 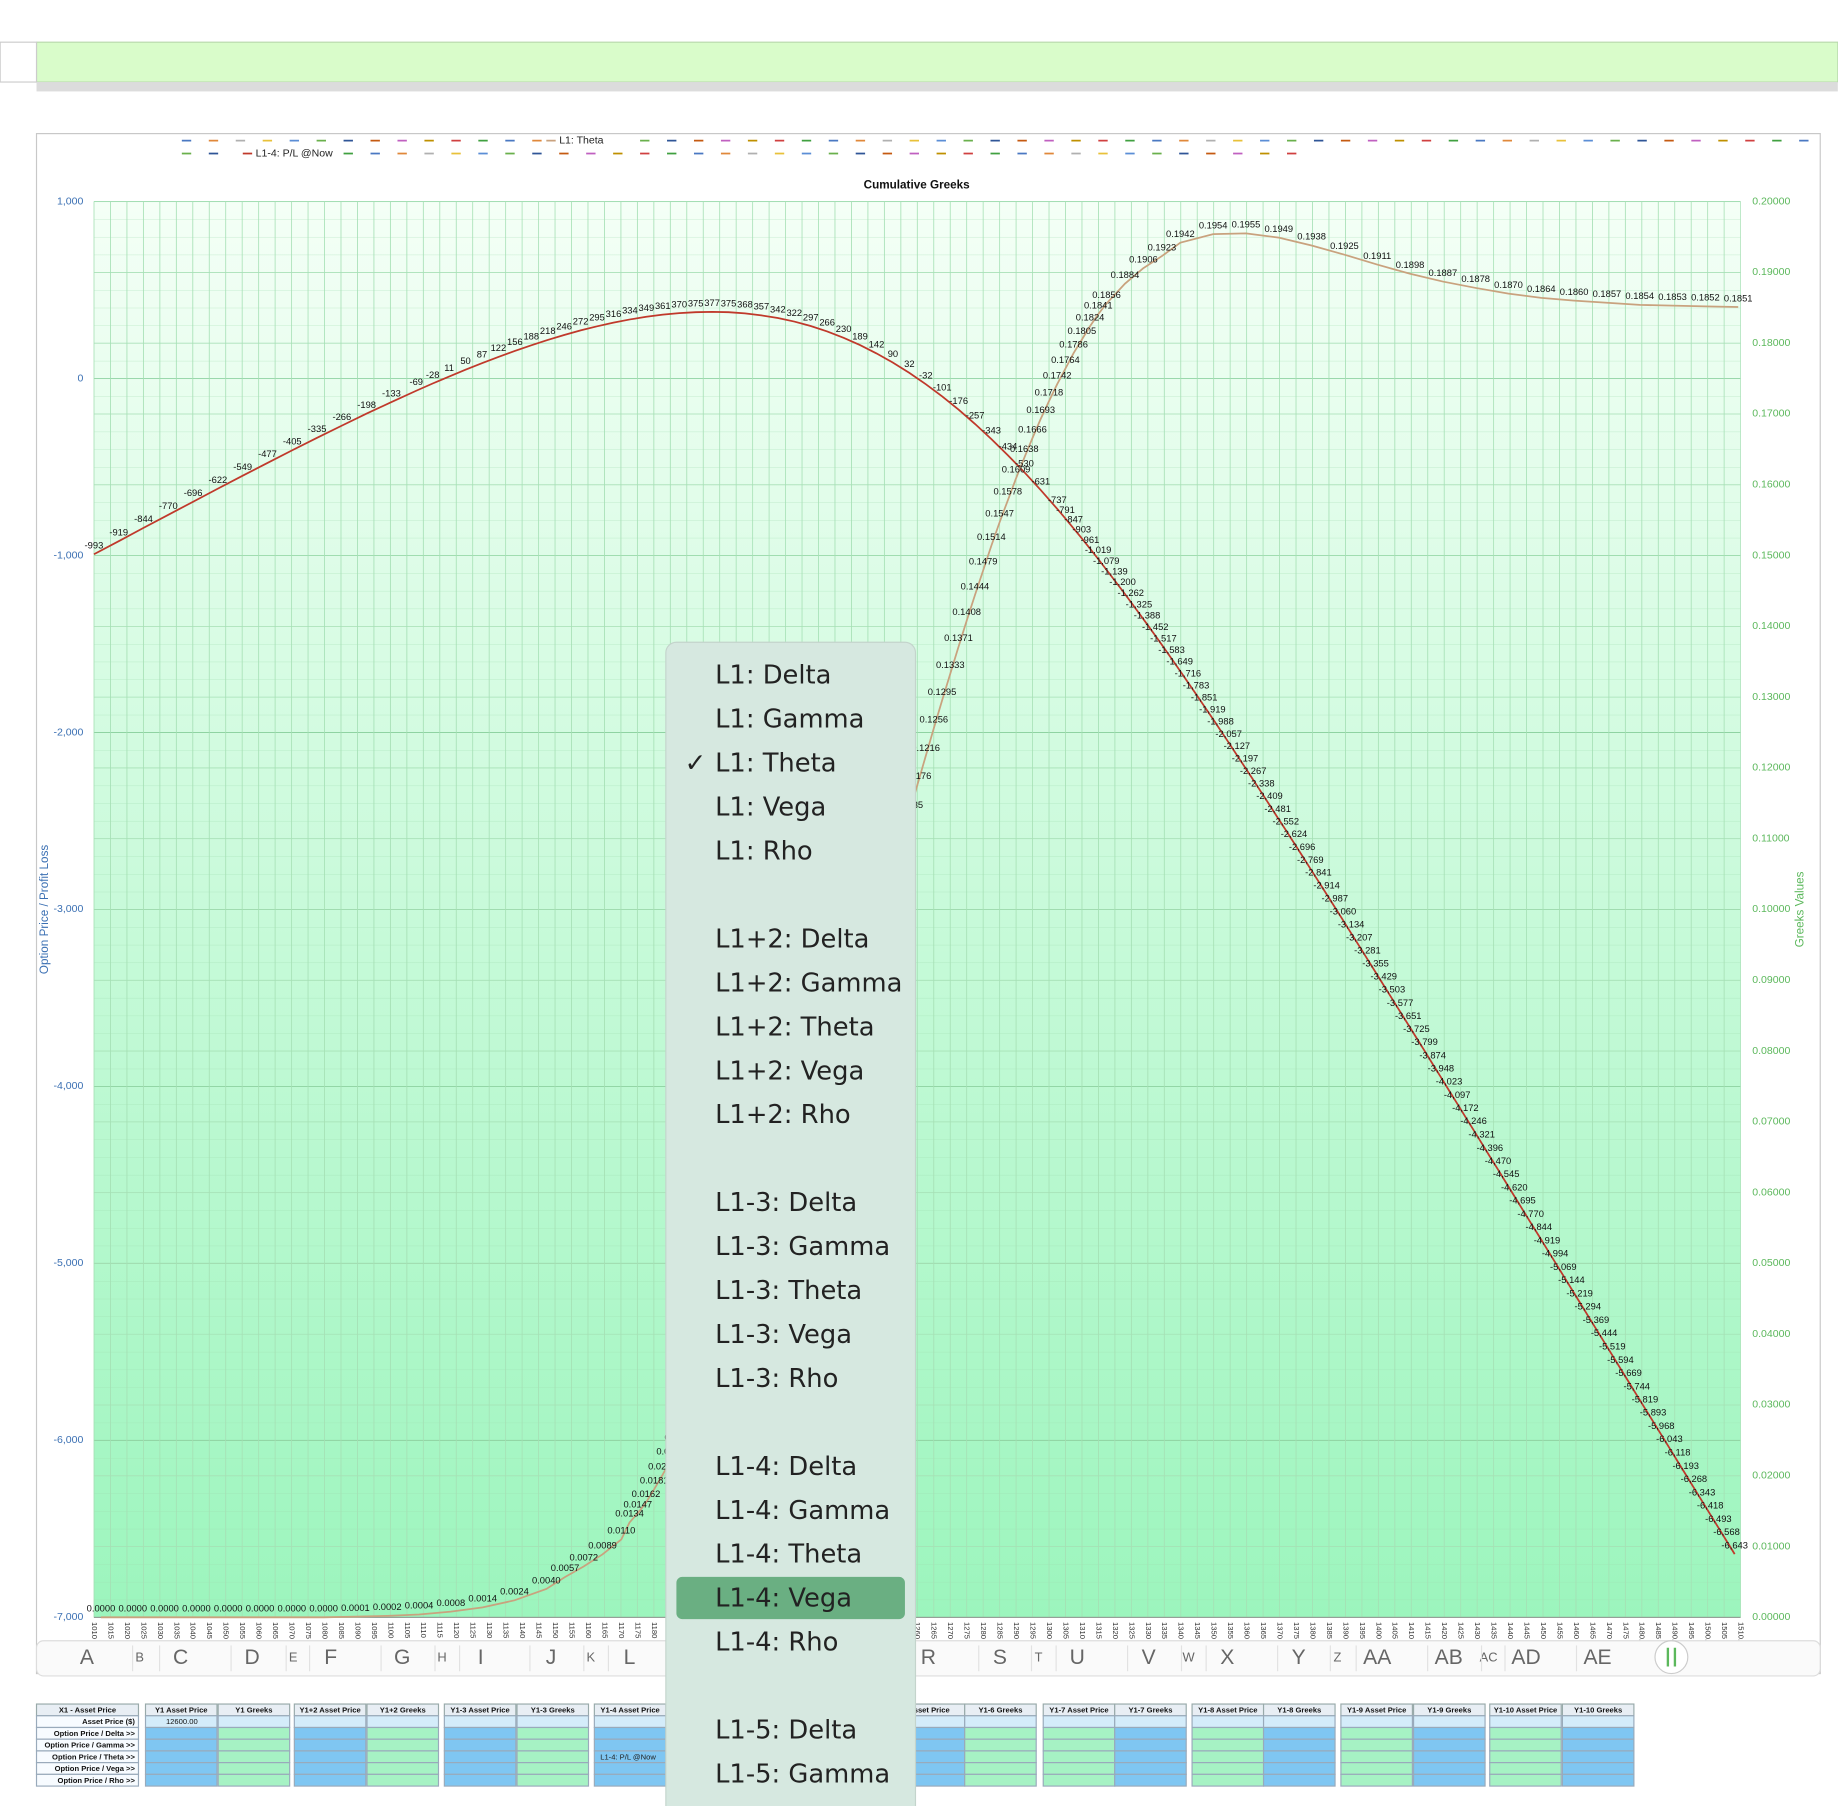 What do you see at coordinates (139, 1657) in the screenshot?
I see `column-header: B` at bounding box center [139, 1657].